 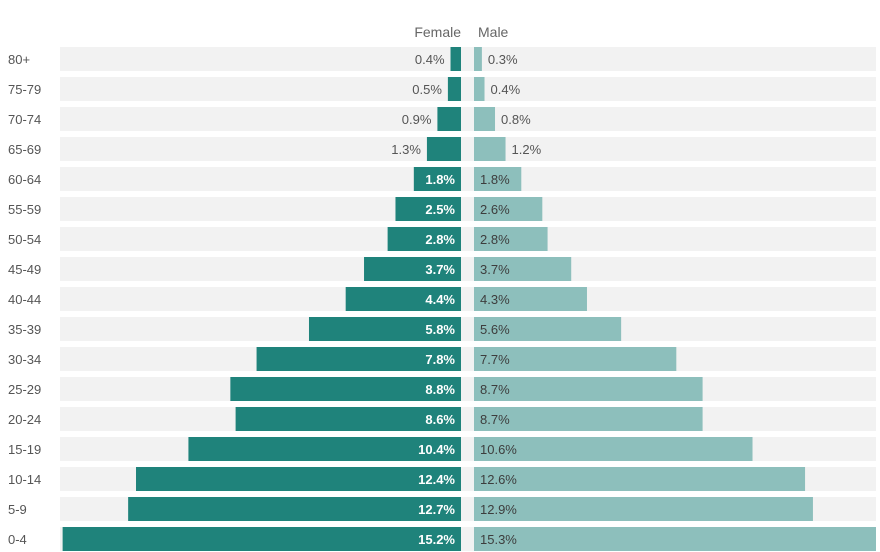 What do you see at coordinates (430, 59) in the screenshot?
I see `data-label-female: 0.4%` at bounding box center [430, 59].